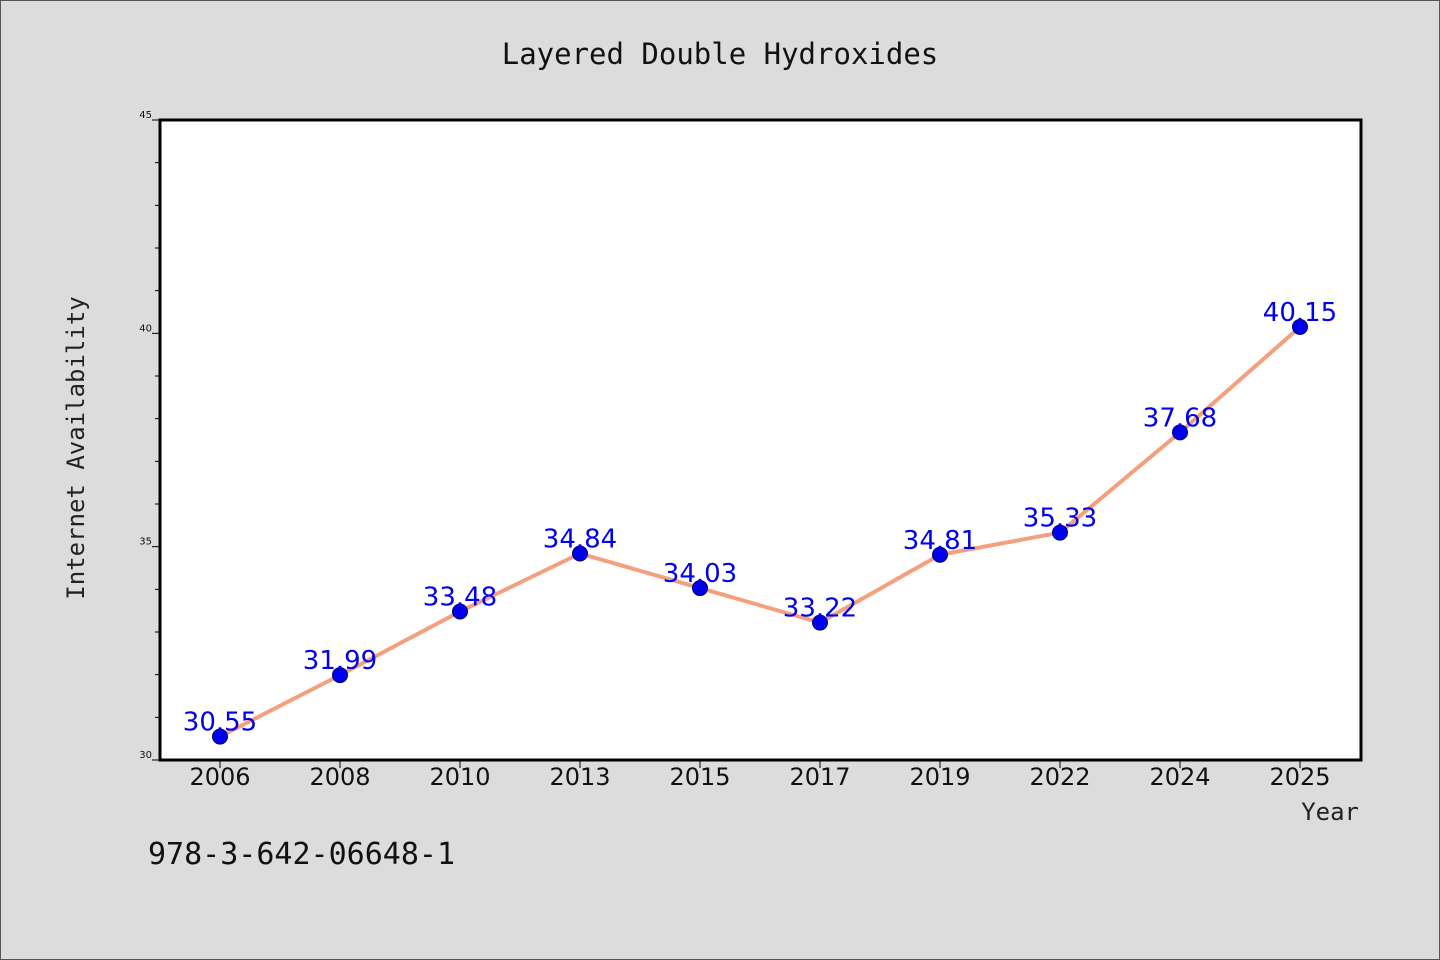 Image resolution: width=1440 pixels, height=960 pixels. Describe the element at coordinates (820, 609) in the screenshot. I see `data-label: 33.22` at that location.